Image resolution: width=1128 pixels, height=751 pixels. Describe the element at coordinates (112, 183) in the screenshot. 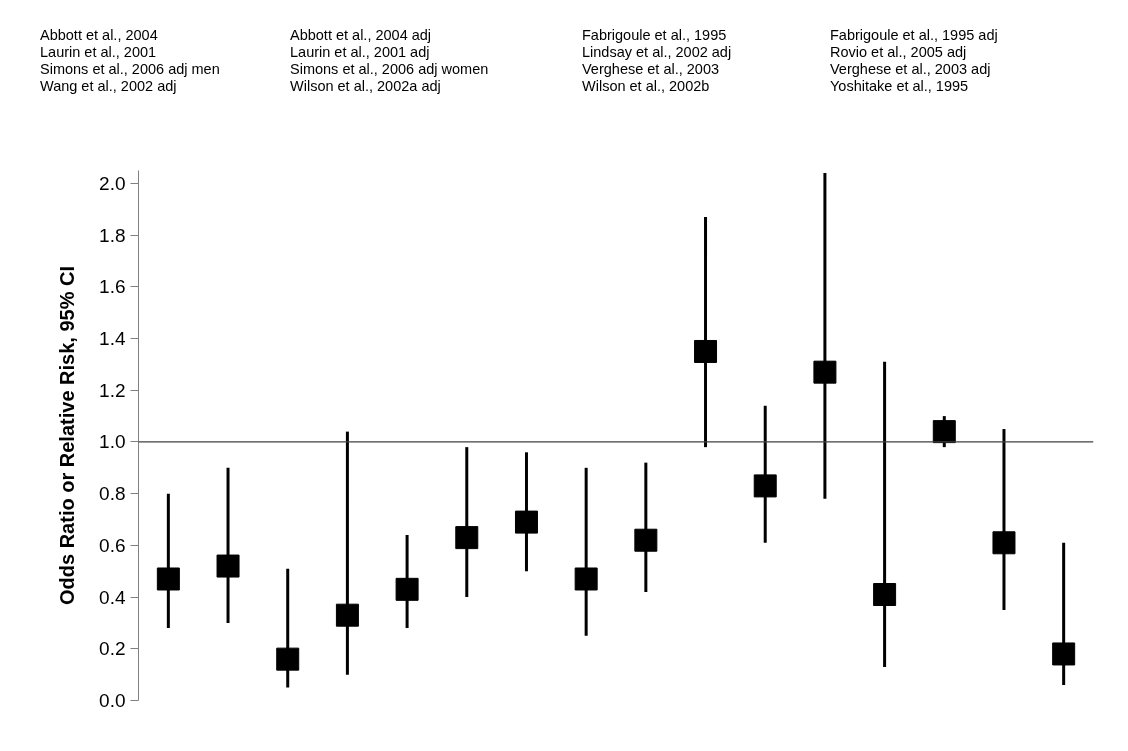

I see `y-tick-label: 2.0` at that location.